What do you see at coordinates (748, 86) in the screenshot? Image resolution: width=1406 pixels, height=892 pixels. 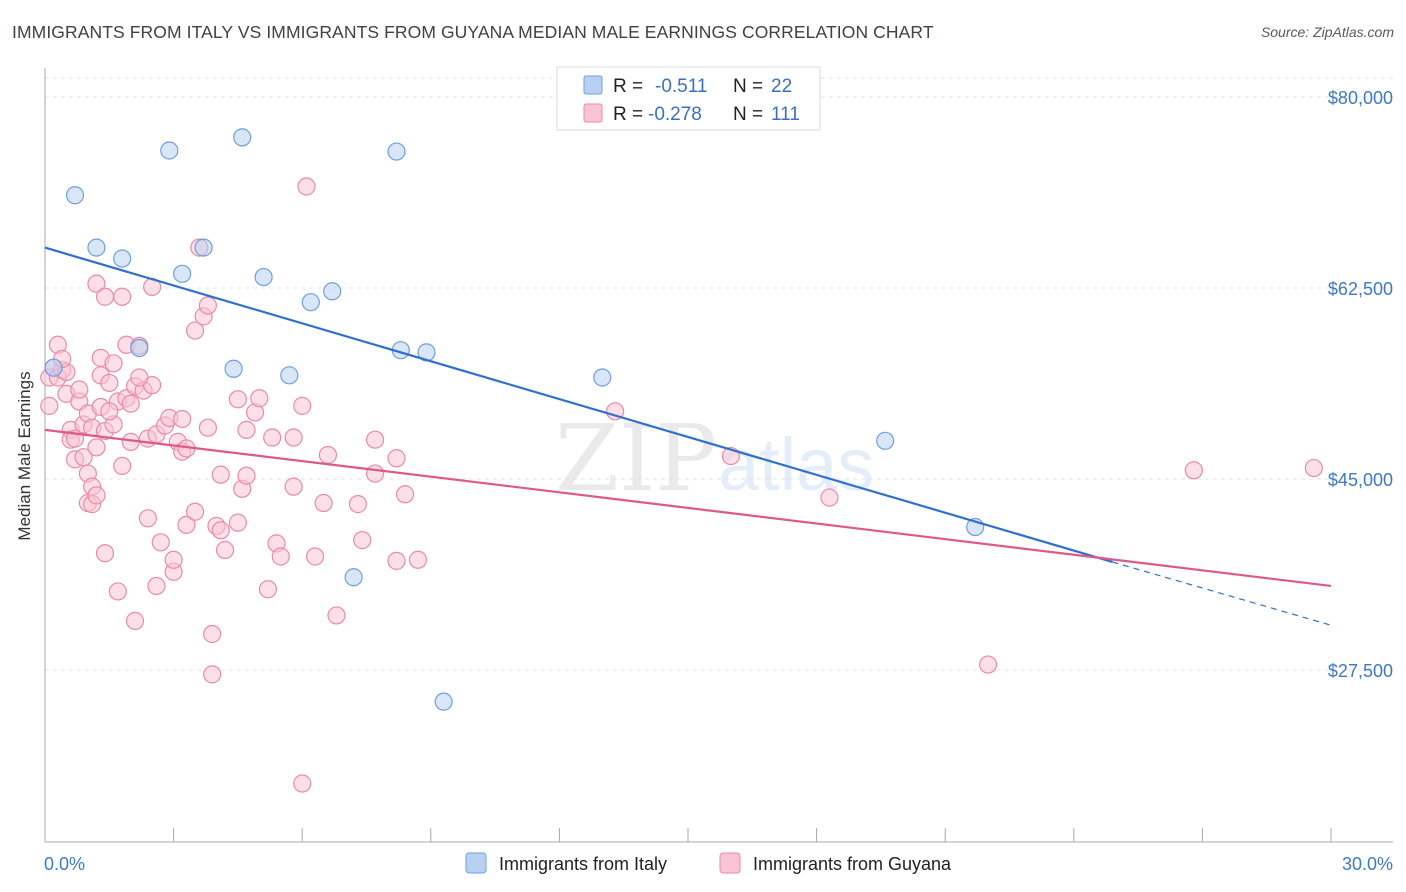 I see `italy-n-label: N =` at bounding box center [748, 86].